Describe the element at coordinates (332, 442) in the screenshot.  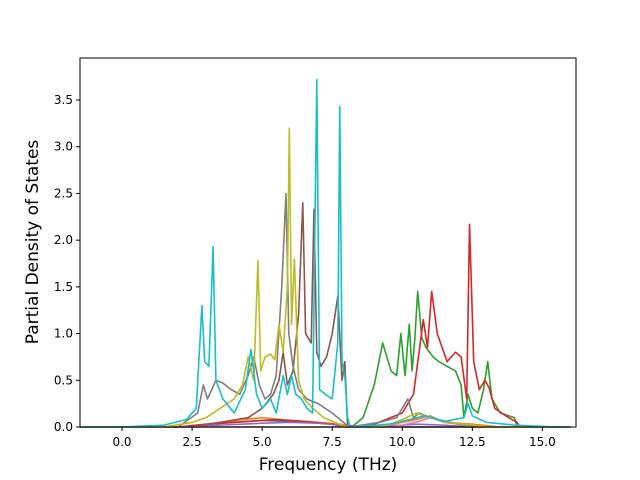
I see `x-tick-label: 7.5` at that location.